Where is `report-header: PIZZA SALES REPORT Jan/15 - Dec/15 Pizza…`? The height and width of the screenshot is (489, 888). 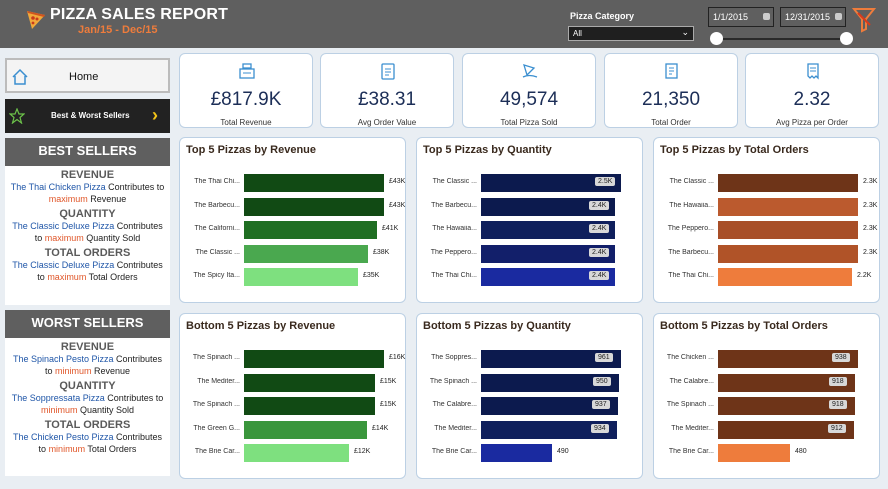 report-header: PIZZA SALES REPORT Jan/15 - Dec/15 Pizza… is located at coordinates (444, 24).